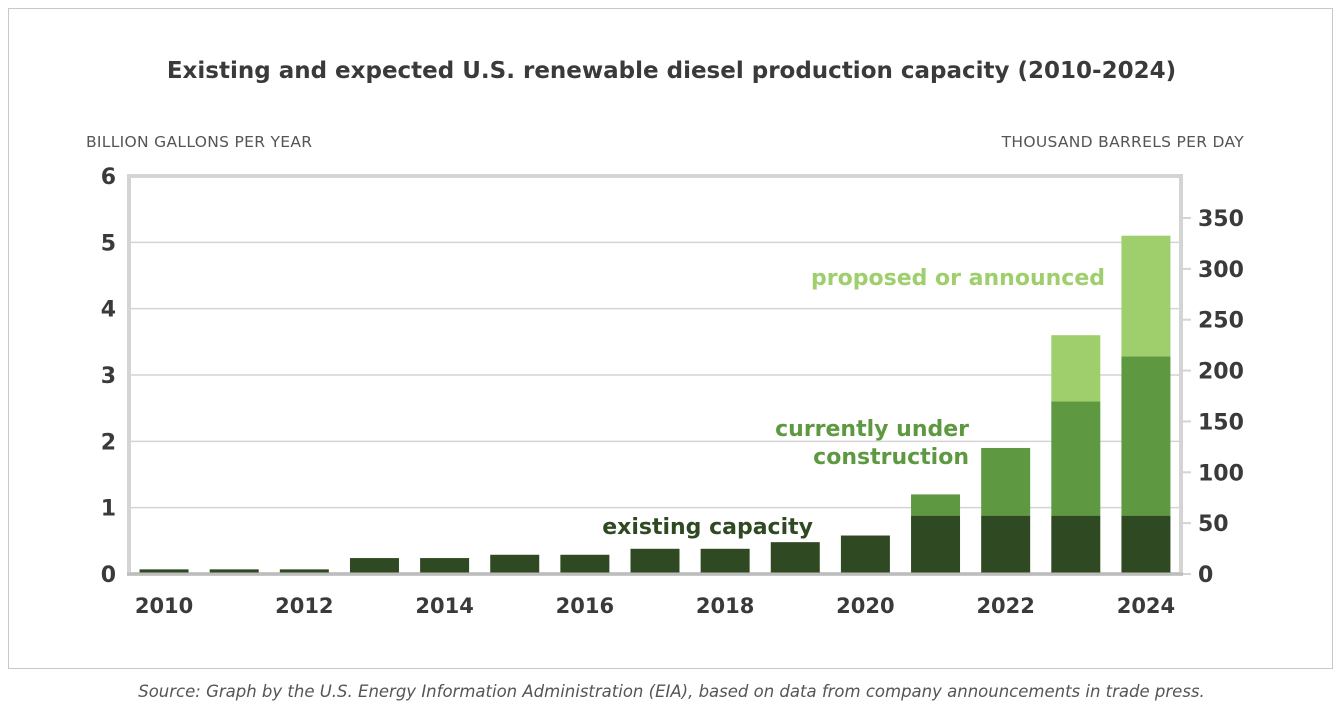  I want to click on y-tick-label-right: 100, so click(1221, 473).